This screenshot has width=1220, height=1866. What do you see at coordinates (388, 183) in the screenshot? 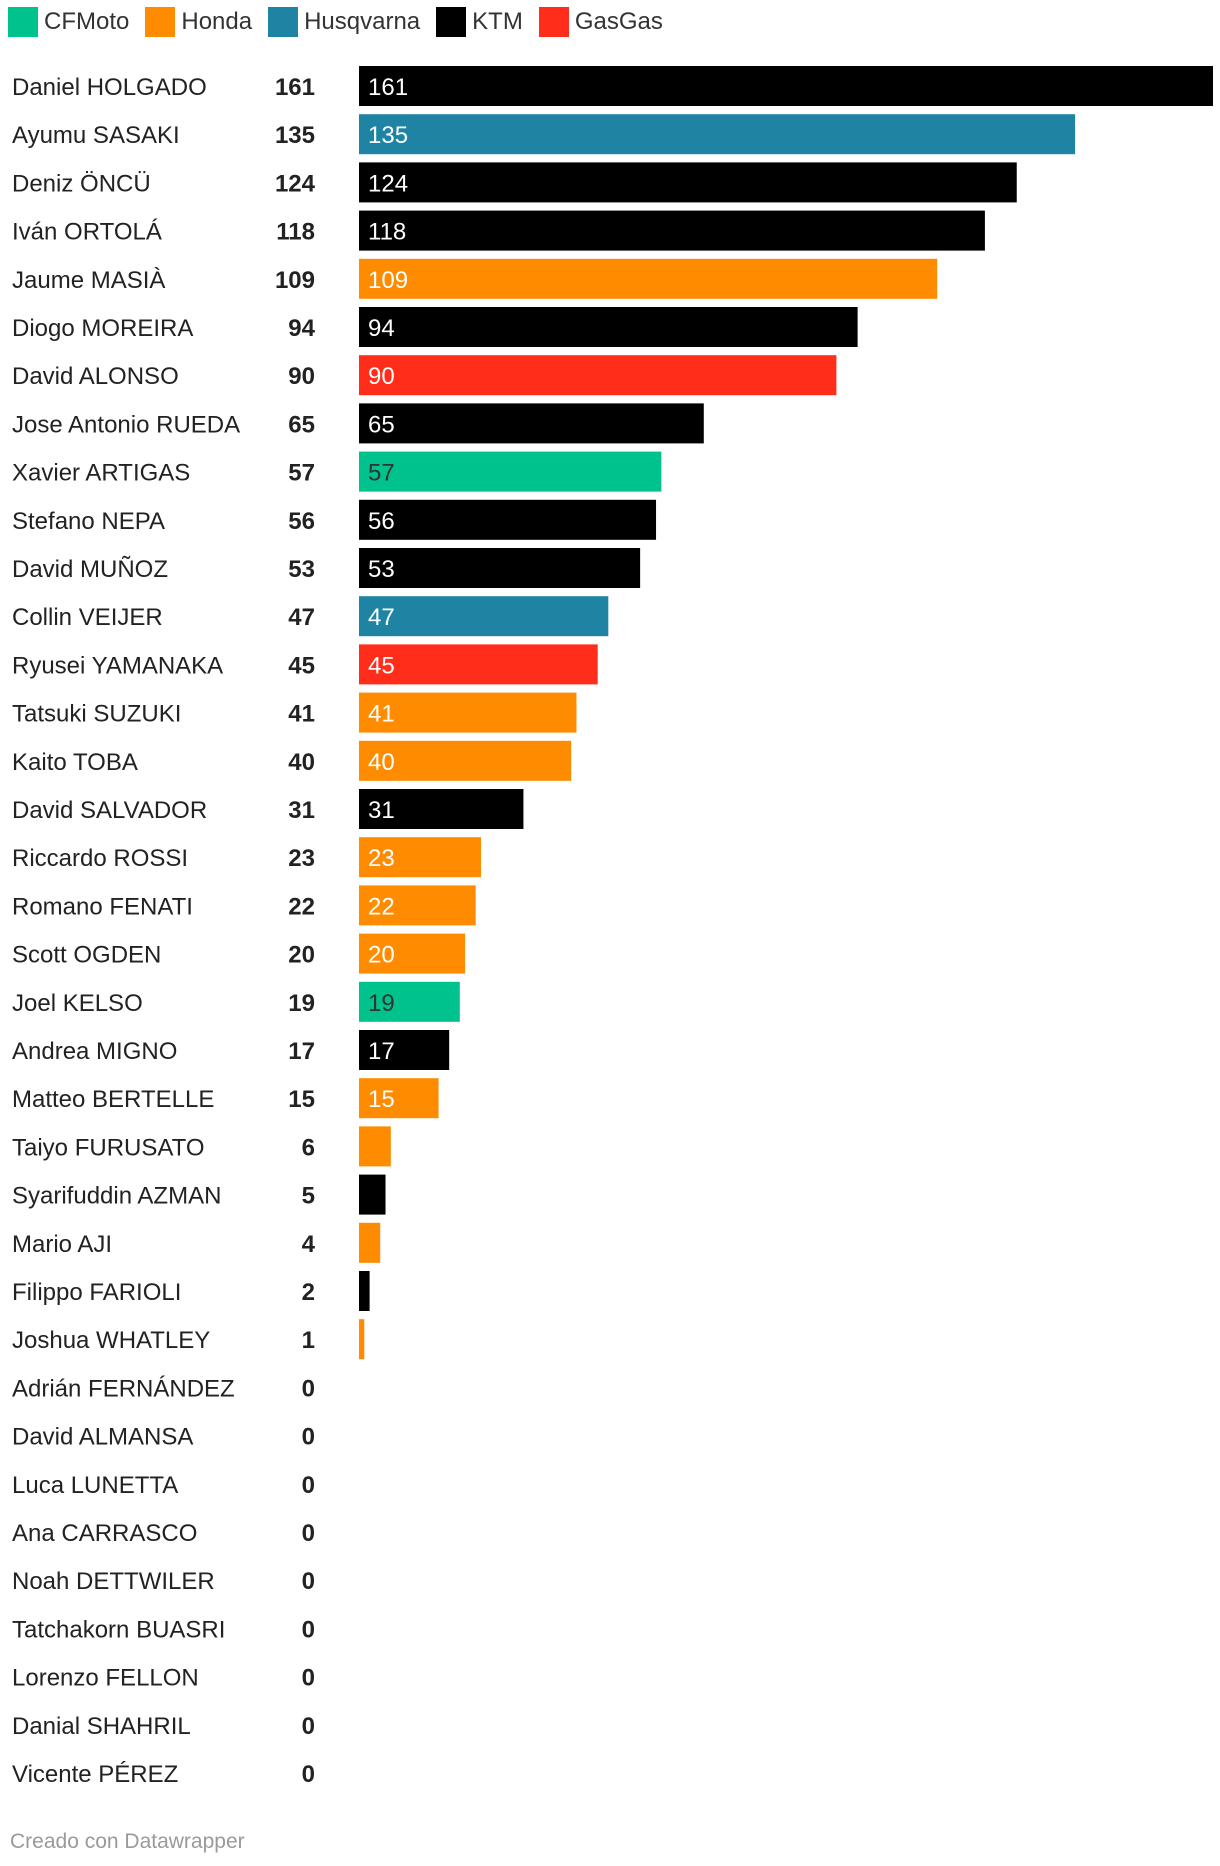
I see `bar-label-deniz-oncu: 124` at bounding box center [388, 183].